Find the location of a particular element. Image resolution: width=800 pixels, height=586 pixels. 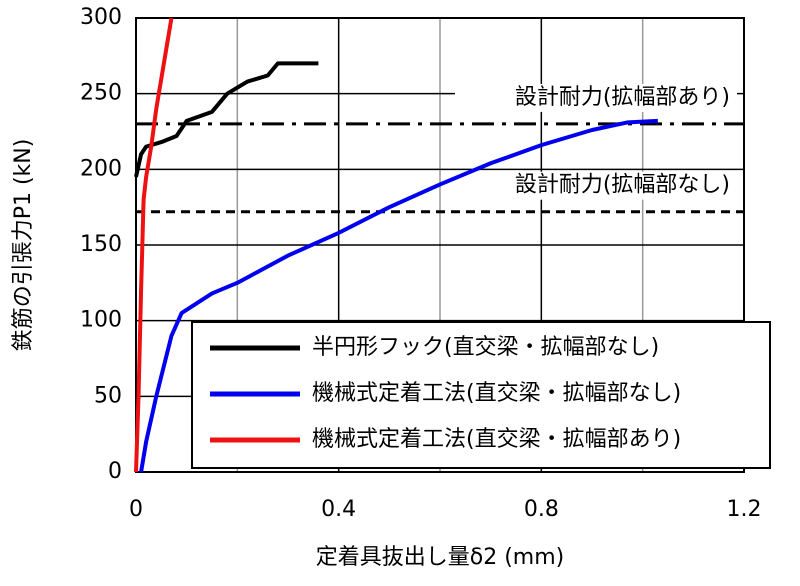

legend-label: 機械式定着工法(直交梁・拡幅部なし) is located at coordinates (496, 393).